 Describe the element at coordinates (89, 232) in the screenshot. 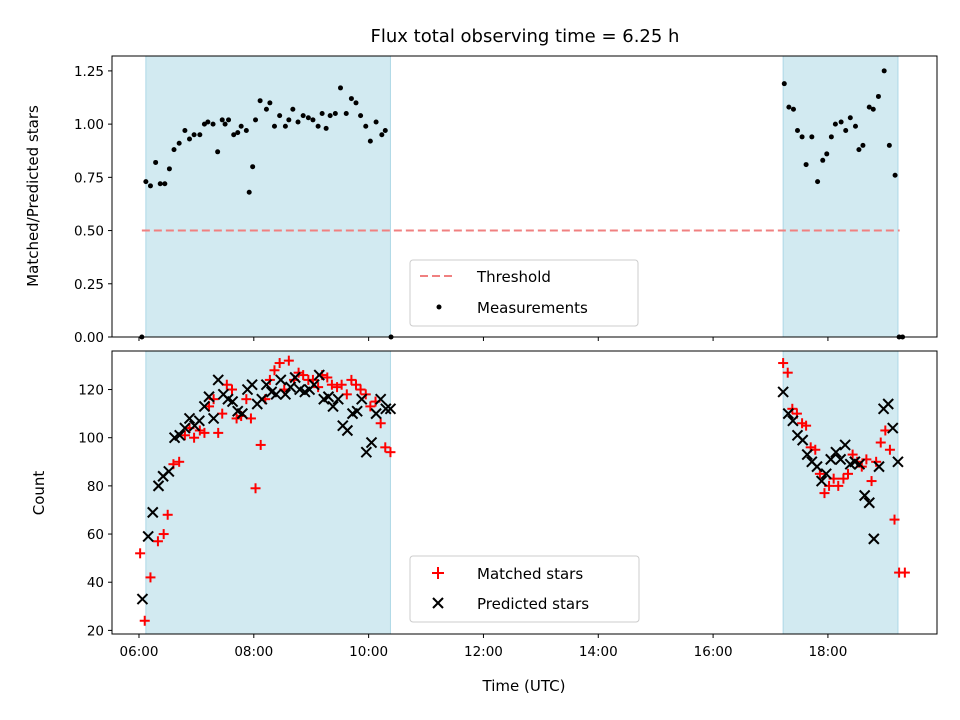

I see `ratio-y-tick-label-2: 0.50` at that location.